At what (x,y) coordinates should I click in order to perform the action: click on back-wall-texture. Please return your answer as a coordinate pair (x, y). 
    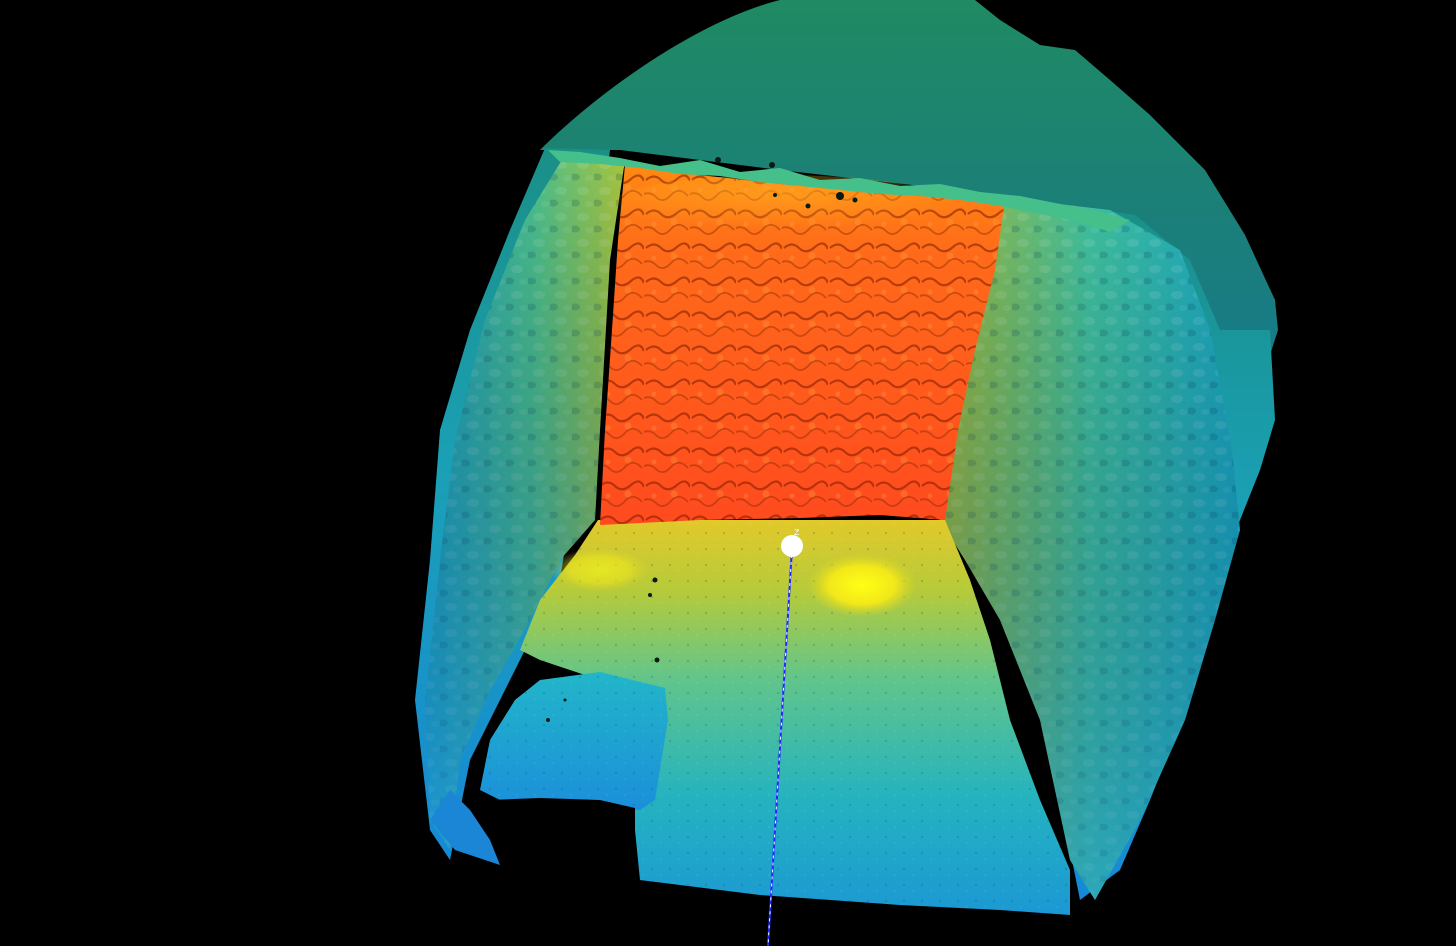
    Looking at the image, I should click on (802, 345).